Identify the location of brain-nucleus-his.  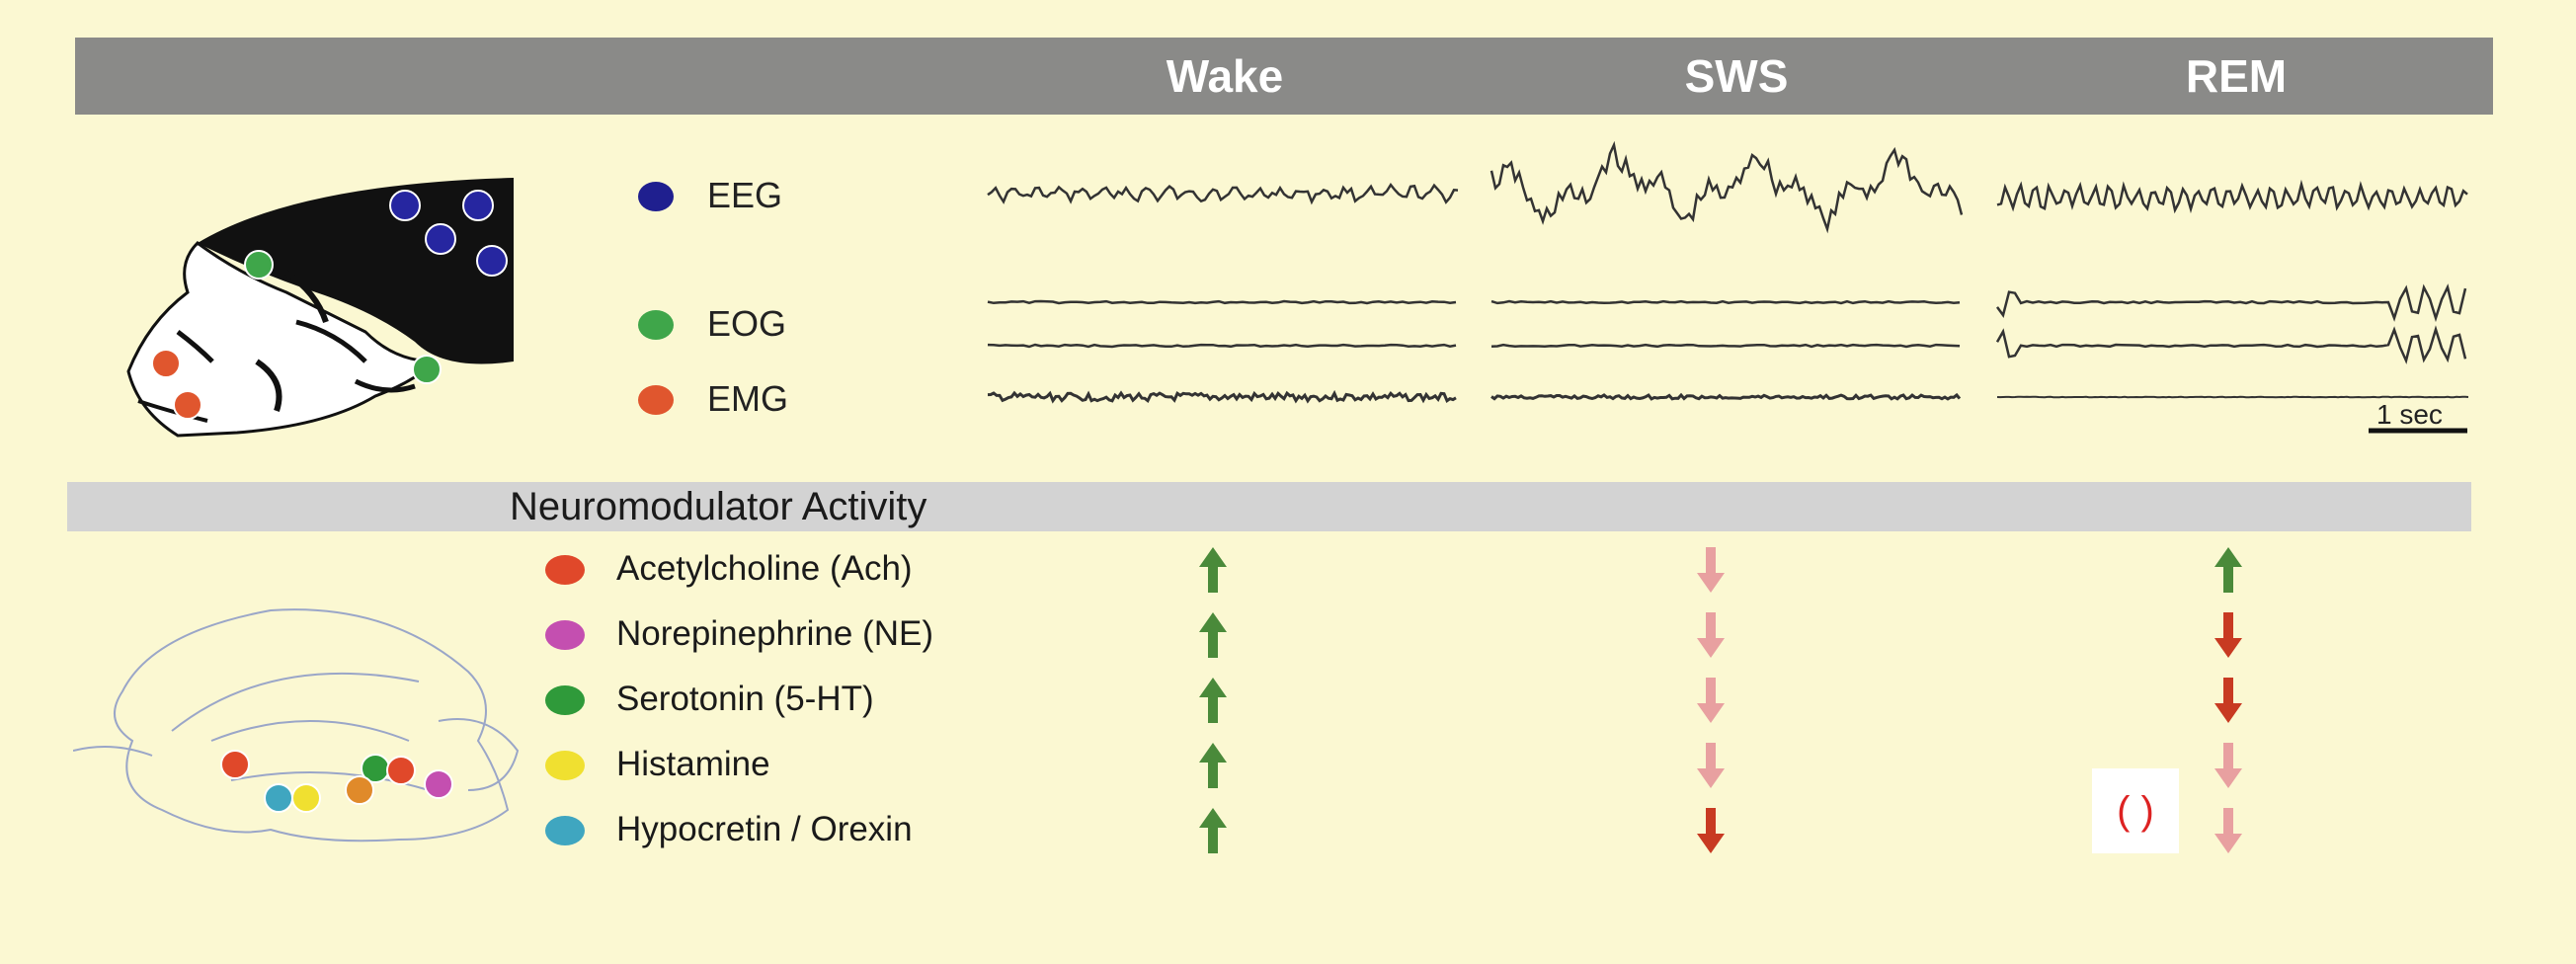
(306, 798).